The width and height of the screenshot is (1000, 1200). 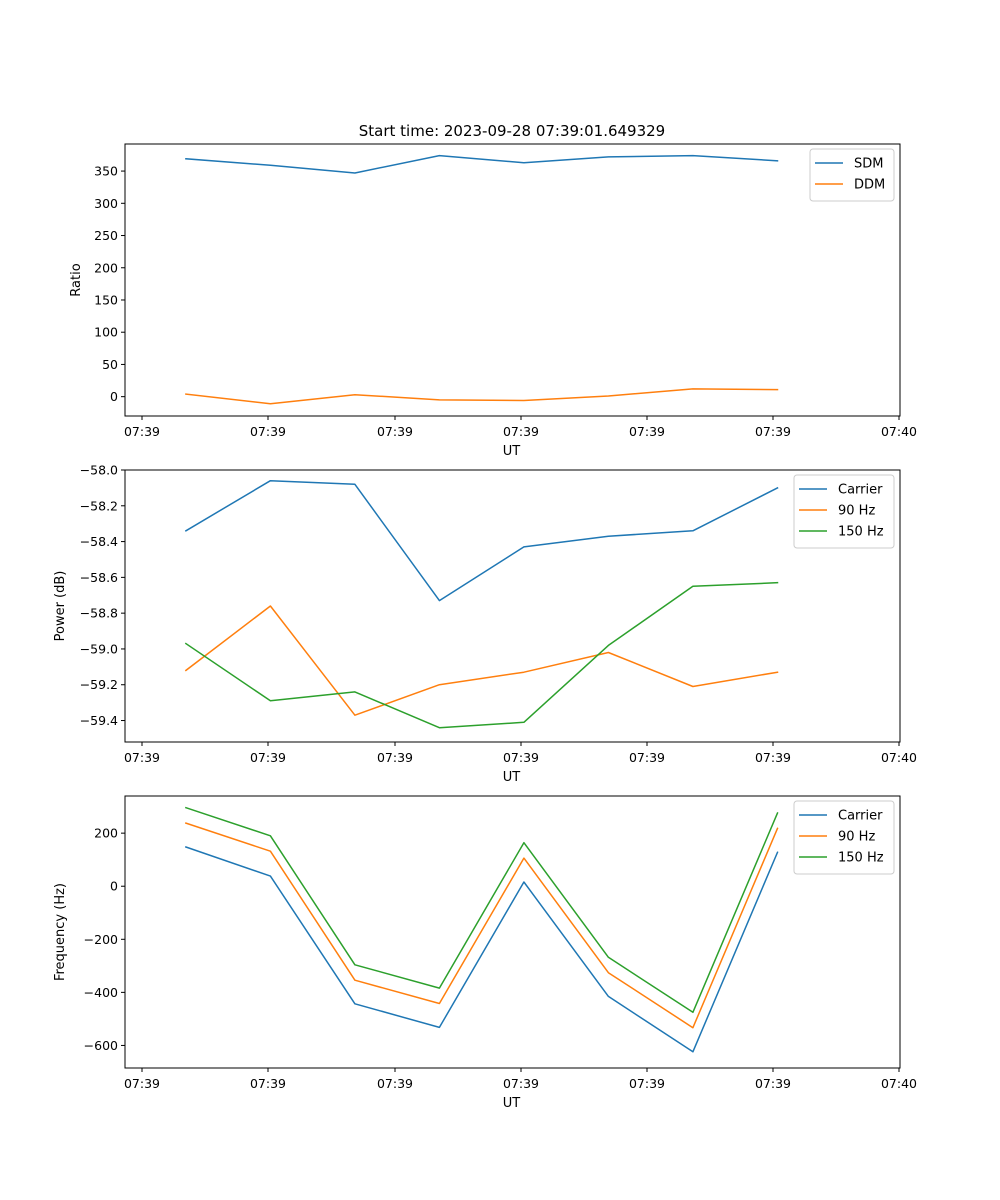 What do you see at coordinates (106, 332) in the screenshot?
I see `y-tick-label: 100` at bounding box center [106, 332].